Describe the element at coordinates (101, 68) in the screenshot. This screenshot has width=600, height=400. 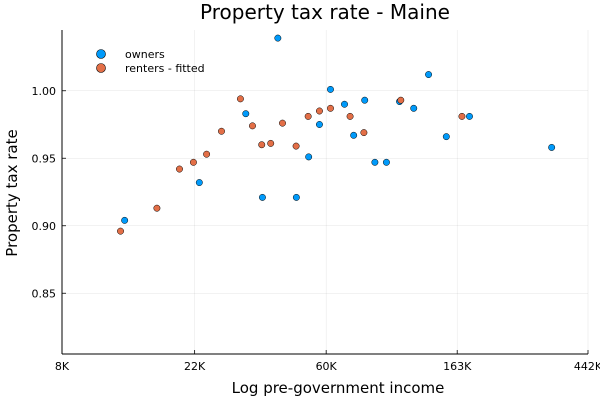
I see `legend-marker-renters-fitted` at that location.